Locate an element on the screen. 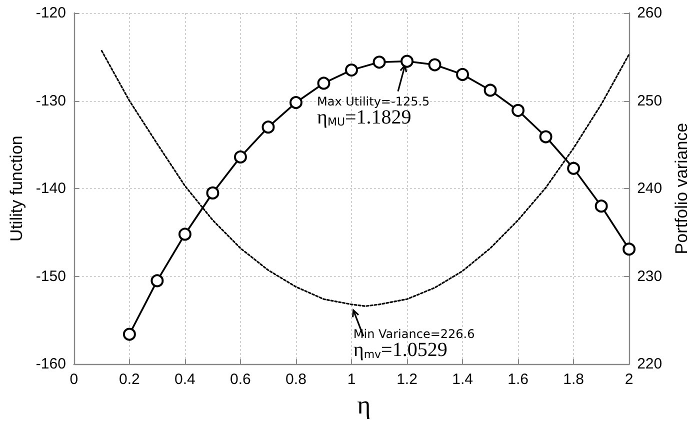 The width and height of the screenshot is (698, 423). x-tick-label: 1.8 is located at coordinates (573, 379).